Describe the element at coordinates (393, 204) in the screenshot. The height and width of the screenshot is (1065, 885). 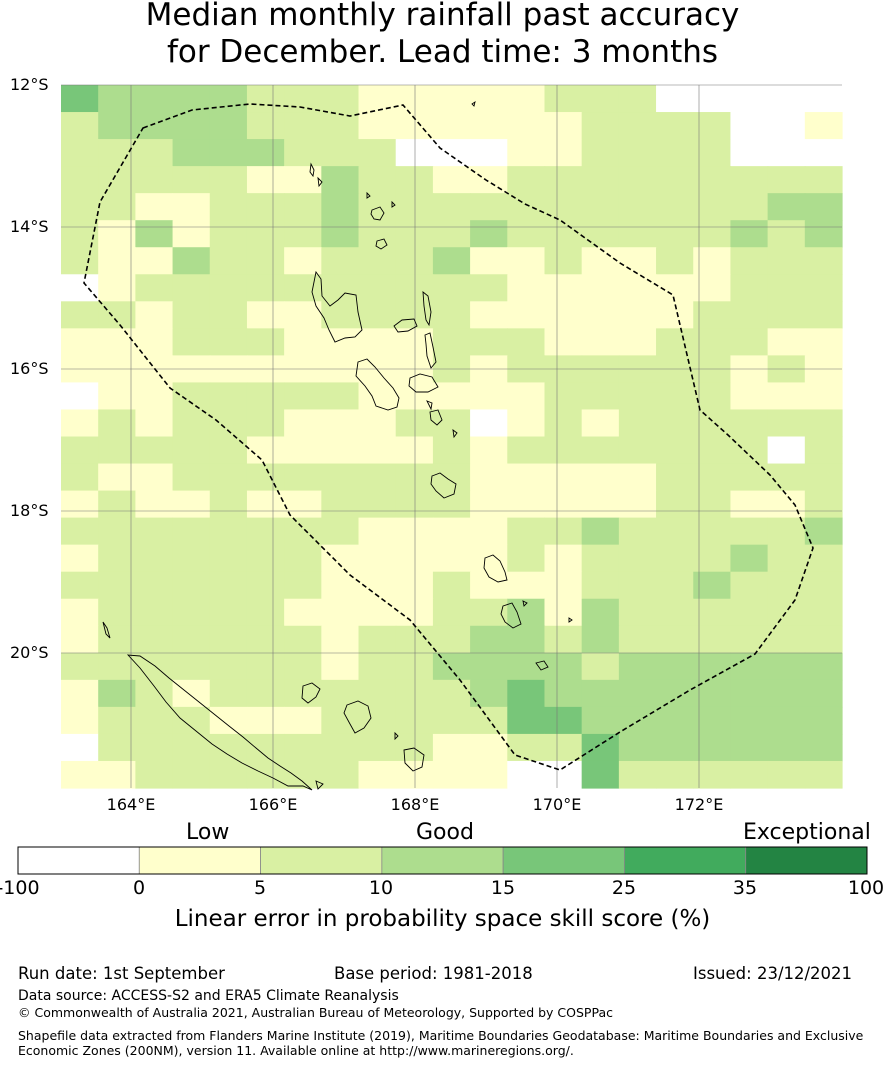
I see `island-mere-lava` at that location.